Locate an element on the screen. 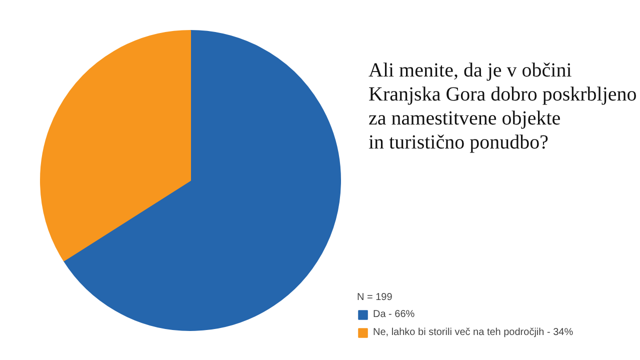 Image resolution: width=640 pixels, height=360 pixels. text: Ali menite, da je v občini Kranjska Gora dobro poskrbljeno za namestitvene objekte in turistično ponudbo? is located at coordinates (502, 107).